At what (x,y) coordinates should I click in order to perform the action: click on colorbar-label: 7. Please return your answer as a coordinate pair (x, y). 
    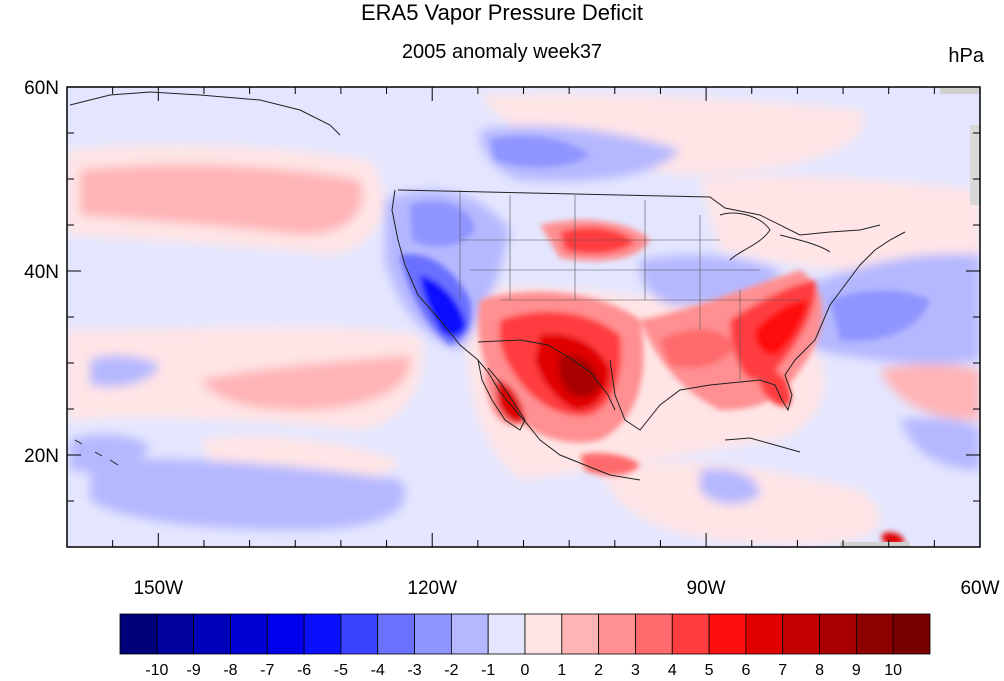
    Looking at the image, I should click on (782, 670).